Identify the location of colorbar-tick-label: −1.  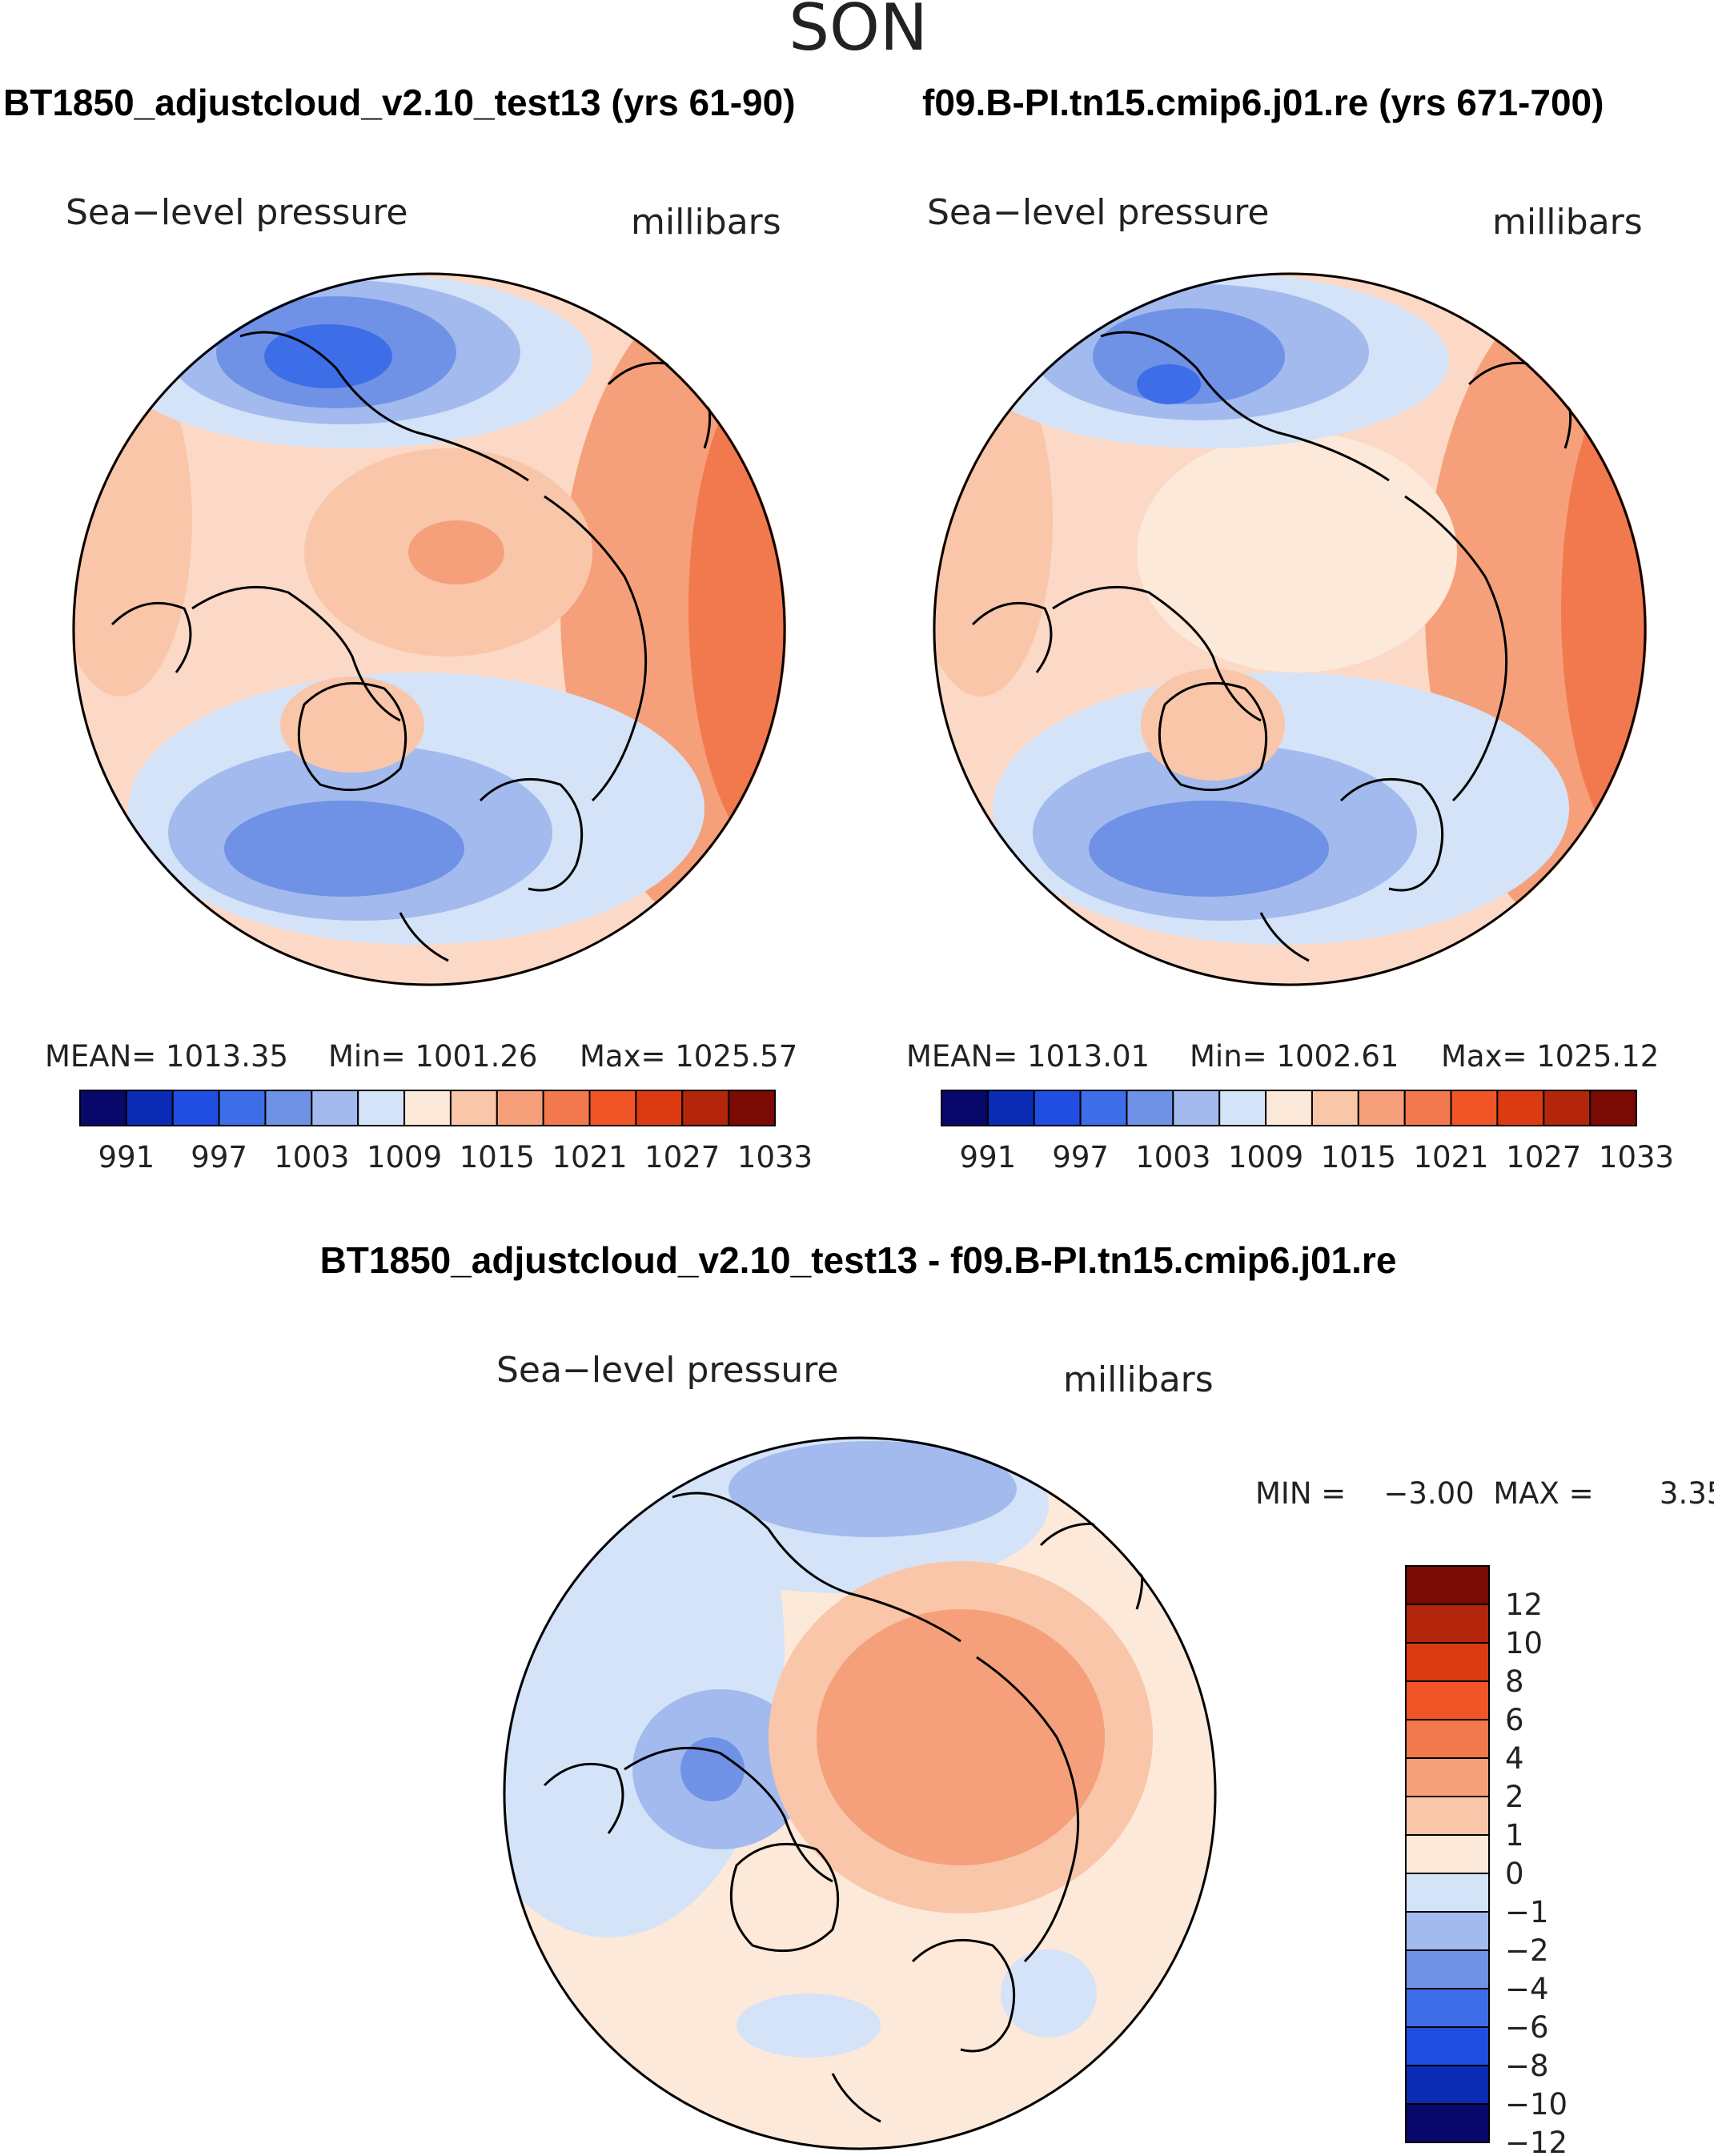
(1527, 1912).